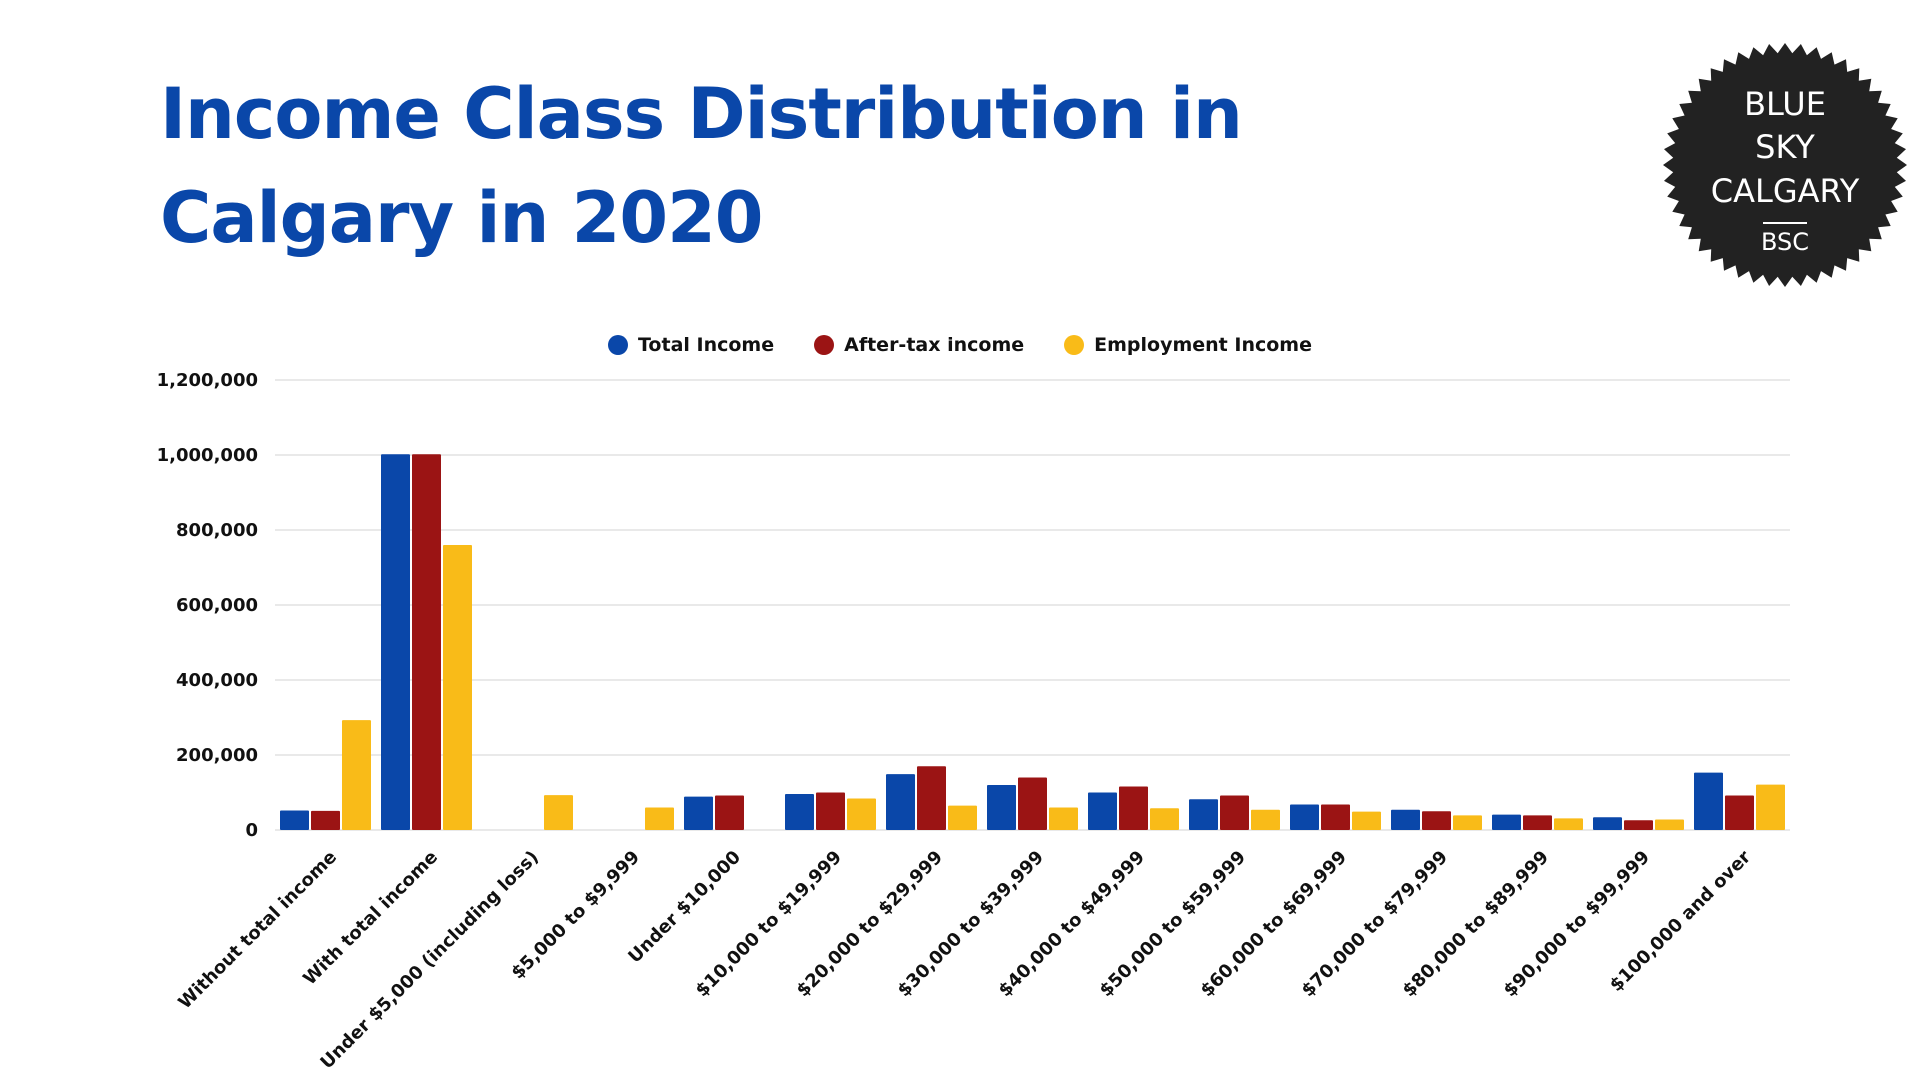  I want to click on y-tick-label: 1,000,000, so click(207, 455).